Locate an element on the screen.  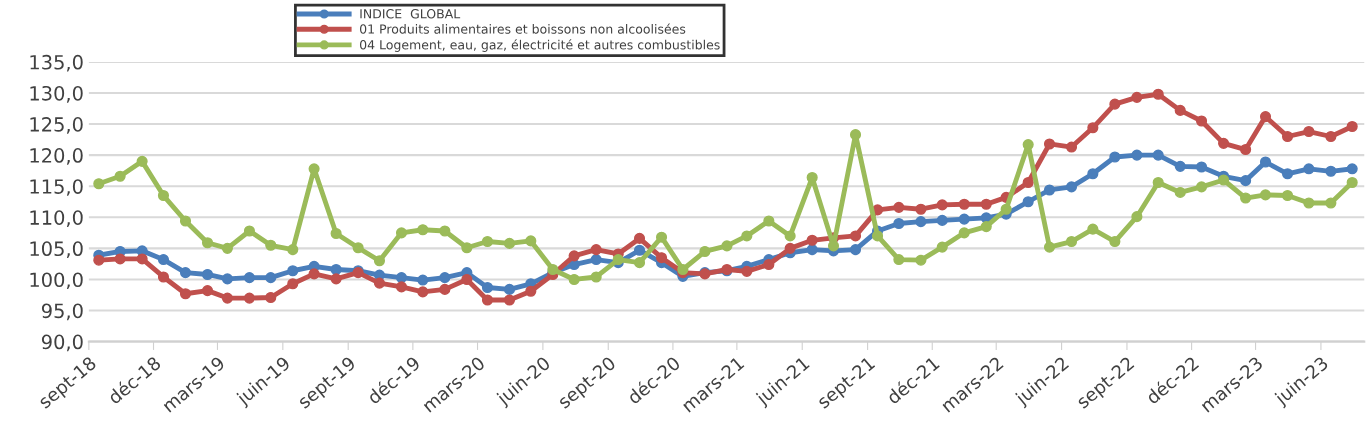
y-tick-label: 95,0 is located at coordinates (62, 312).